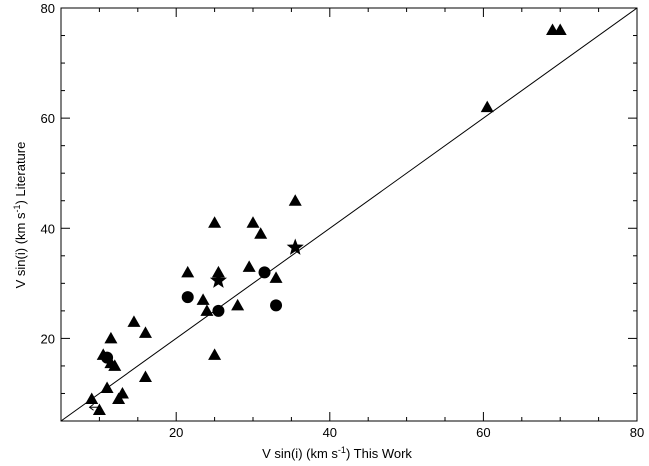 This screenshot has width=649, height=466. Describe the element at coordinates (483, 432) in the screenshot. I see `x-tick-label: 60` at that location.